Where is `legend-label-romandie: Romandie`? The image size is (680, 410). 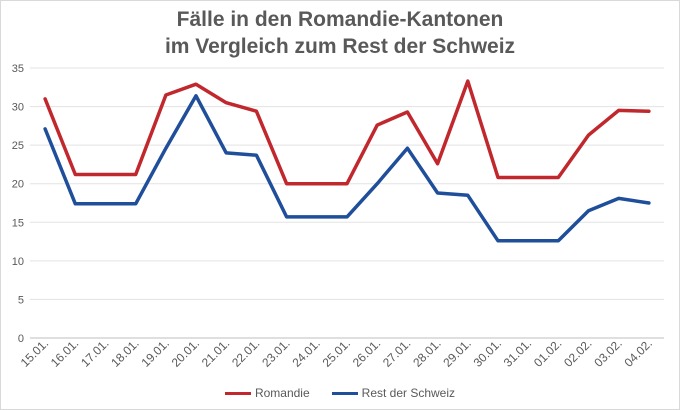
legend-label-romandie: Romandie is located at coordinates (282, 393).